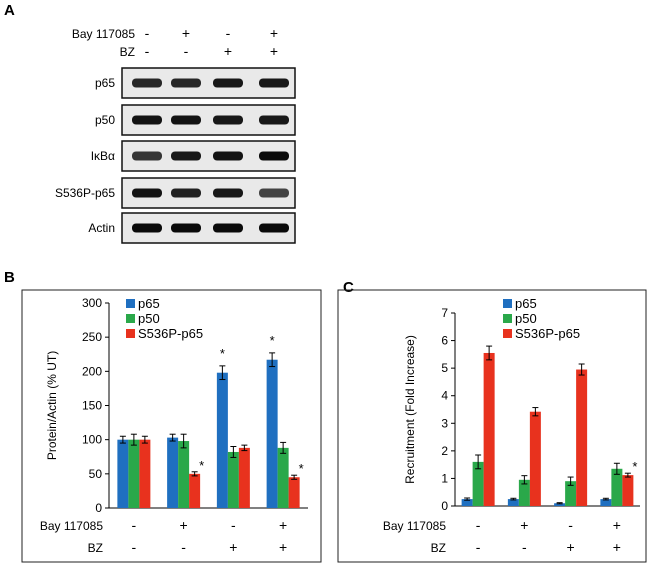 The width and height of the screenshot is (650, 571). What do you see at coordinates (348, 287) in the screenshot?
I see `panel-c-label: C` at bounding box center [348, 287].